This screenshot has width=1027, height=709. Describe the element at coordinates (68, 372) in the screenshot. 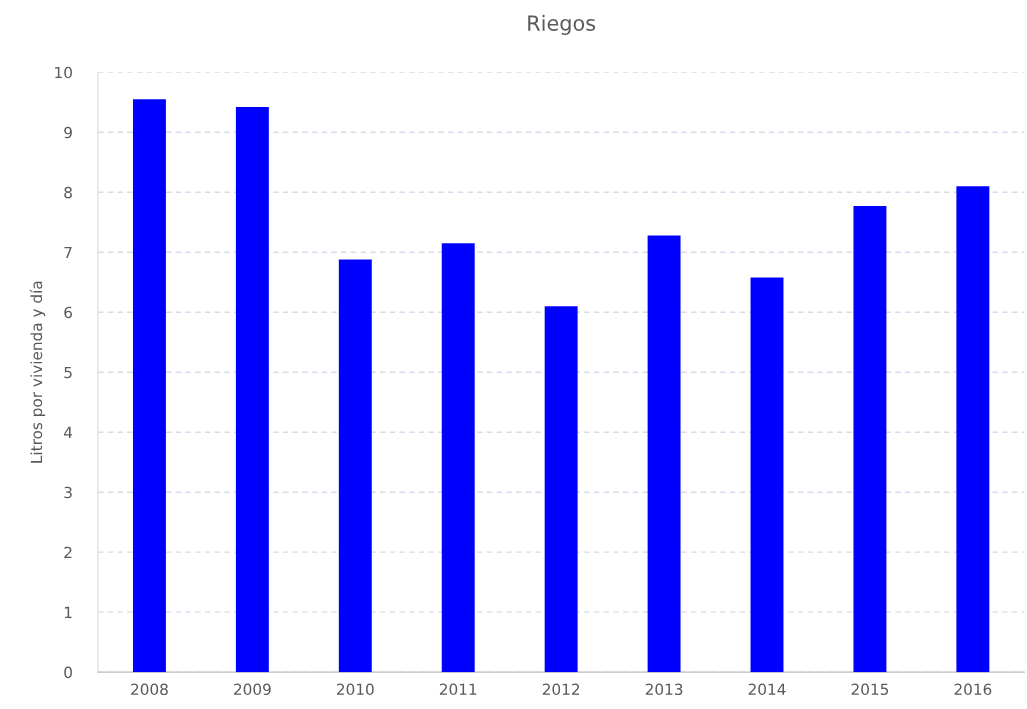

I see `y-tick-label: 5` at that location.